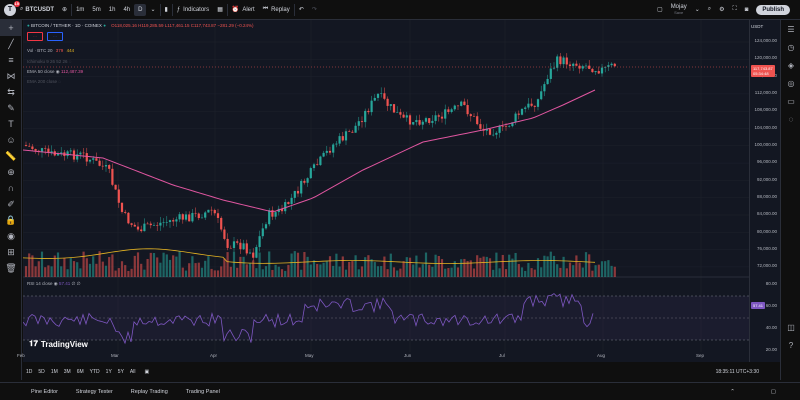  I want to click on tab-replay-trading: Replay Trading, so click(149, 391).